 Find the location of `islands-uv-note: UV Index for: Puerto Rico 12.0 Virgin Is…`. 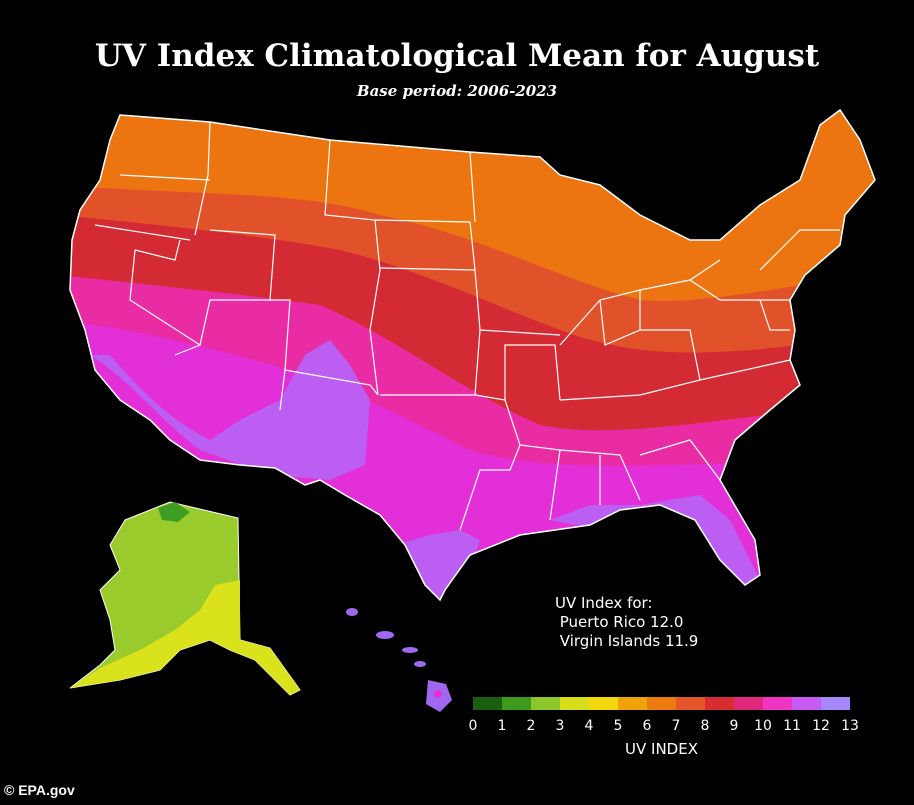

islands-uv-note: UV Index for: Puerto Rico 12.0 Virgin Is… is located at coordinates (626, 622).